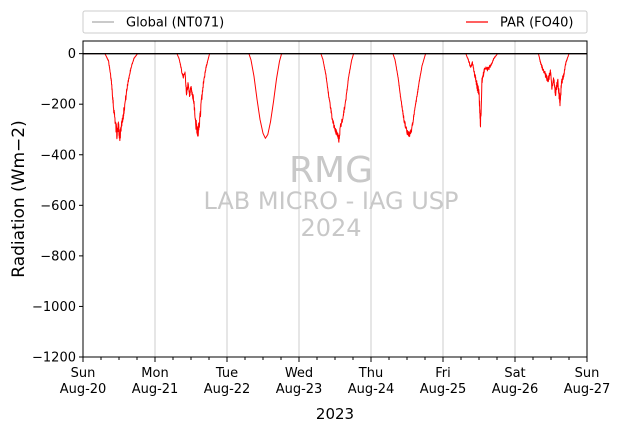 The height and width of the screenshot is (434, 621). I want to click on x-tick-day: Mon, so click(154, 373).